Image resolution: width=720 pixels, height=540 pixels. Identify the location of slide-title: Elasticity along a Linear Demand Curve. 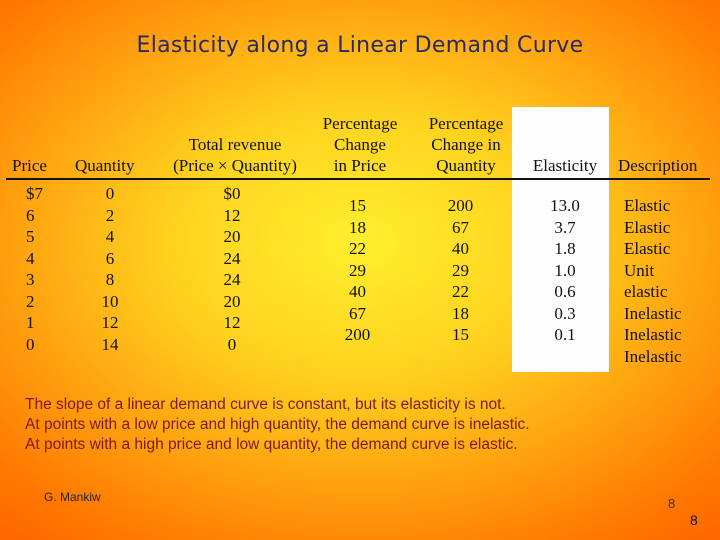
(360, 45).